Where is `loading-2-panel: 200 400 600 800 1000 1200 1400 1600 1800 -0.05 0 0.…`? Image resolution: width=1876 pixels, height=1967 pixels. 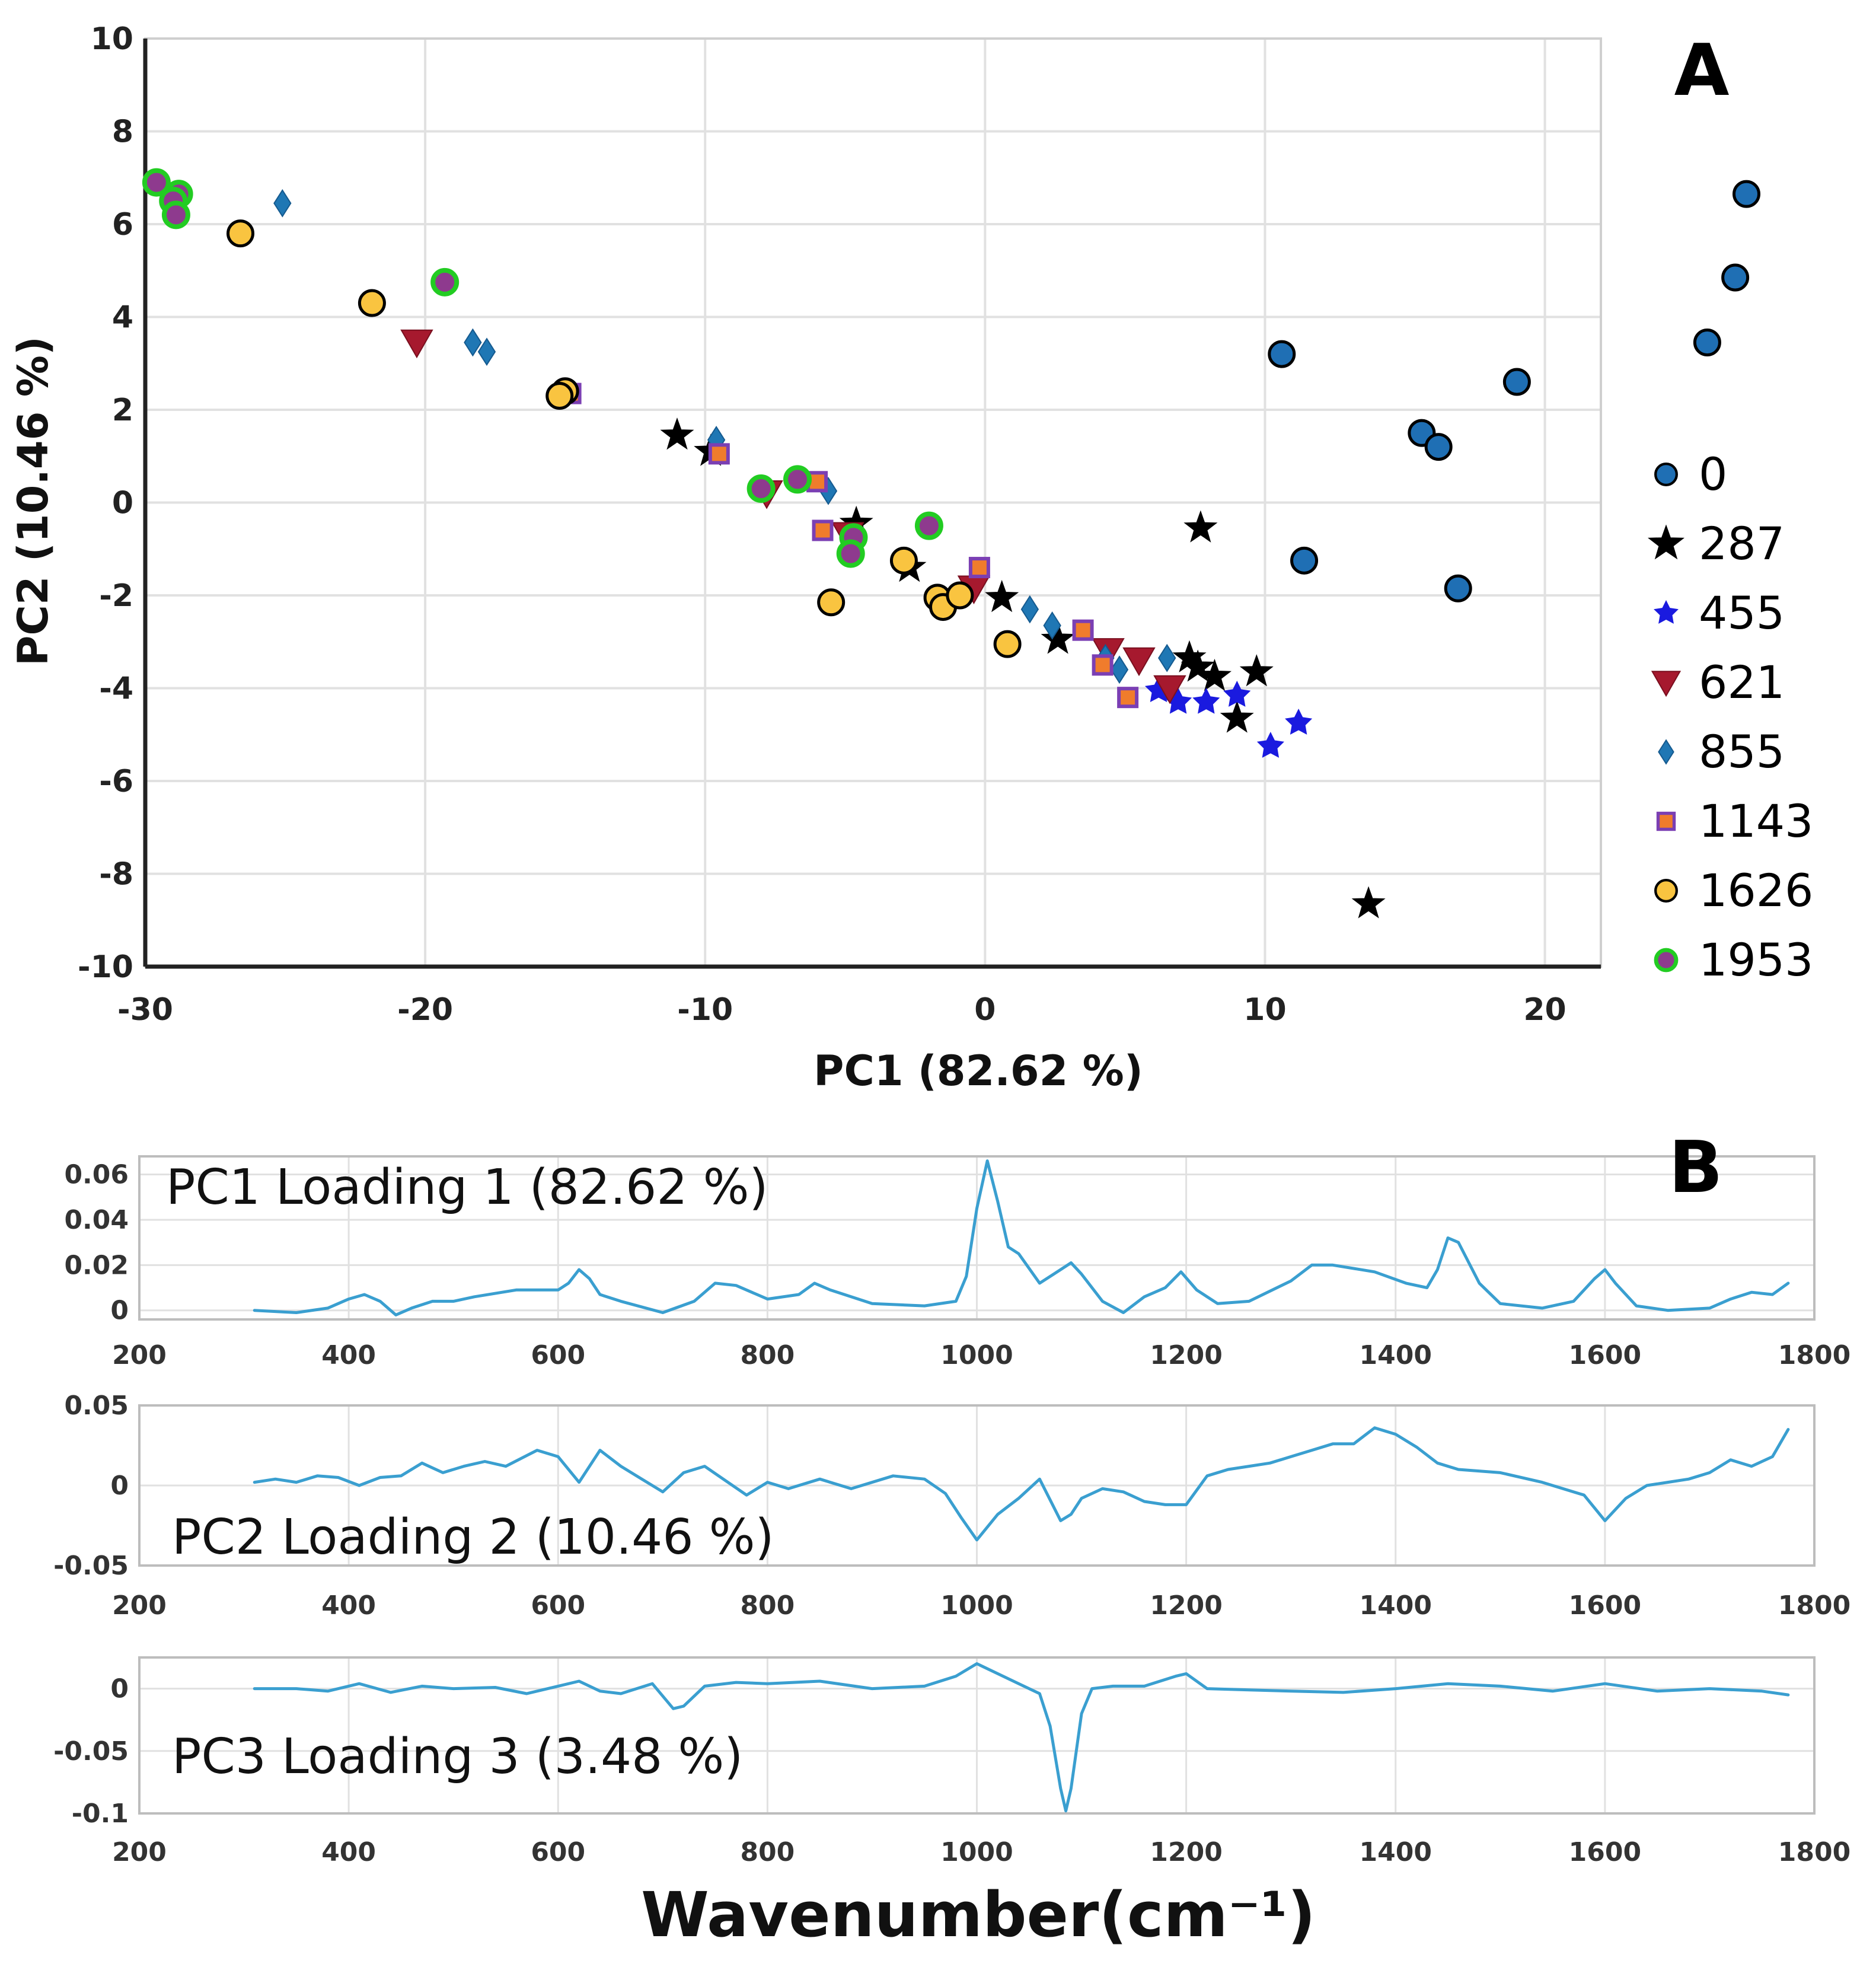 loading-2-panel: 200 400 600 800 1000 1200 1400 1600 1800 -0.05 0 0.… is located at coordinates (952, 1506).